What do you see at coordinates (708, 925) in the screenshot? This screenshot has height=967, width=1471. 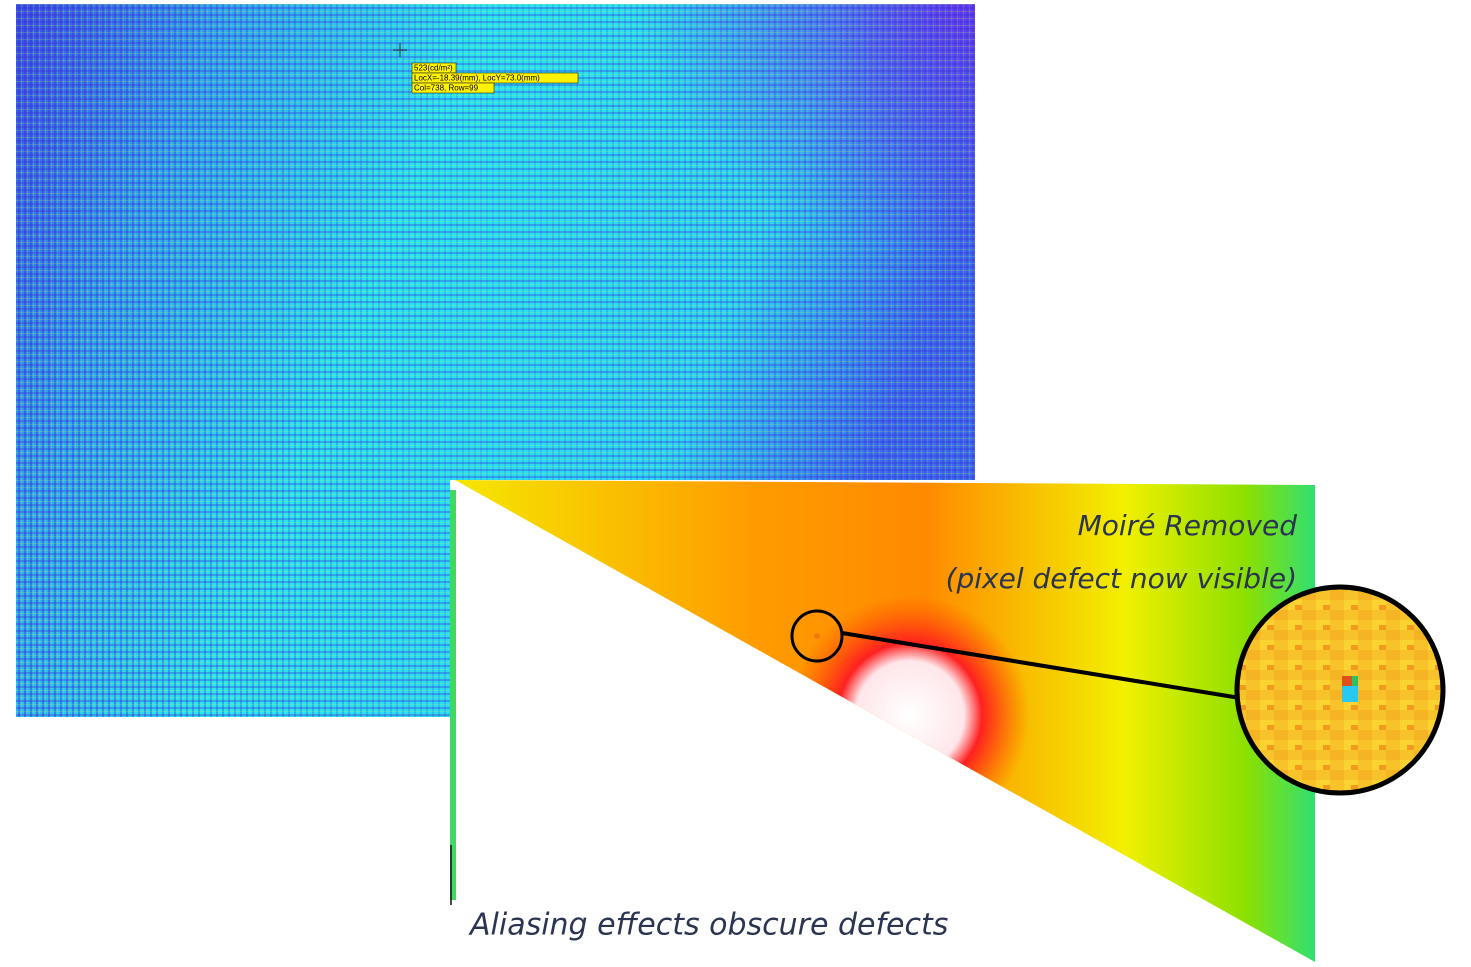 I see `before-caption: Aliasing effects obscure defects` at bounding box center [708, 925].